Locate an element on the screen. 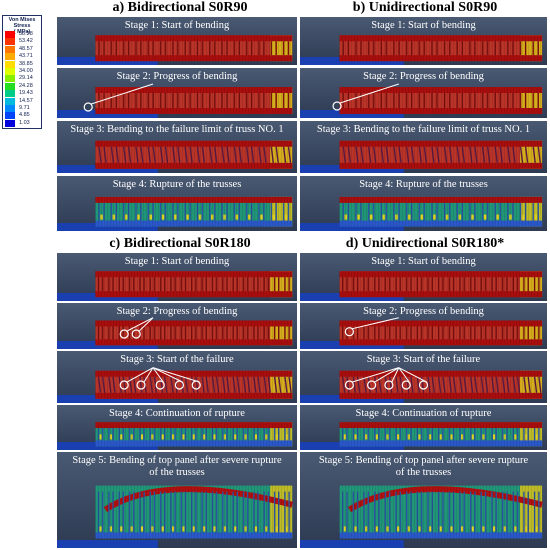 Image resolution: width=550 pixels, height=550 pixels. panel-d-stage-3: Stage 3: Start of the failure is located at coordinates (423, 377).